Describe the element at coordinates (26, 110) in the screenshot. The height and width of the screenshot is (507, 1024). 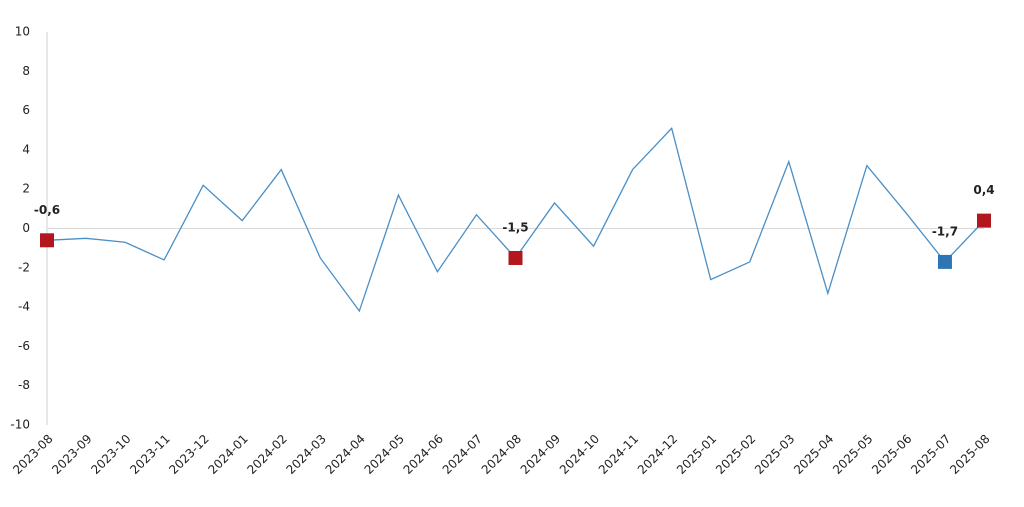
I see `y-tick-label: 6` at that location.